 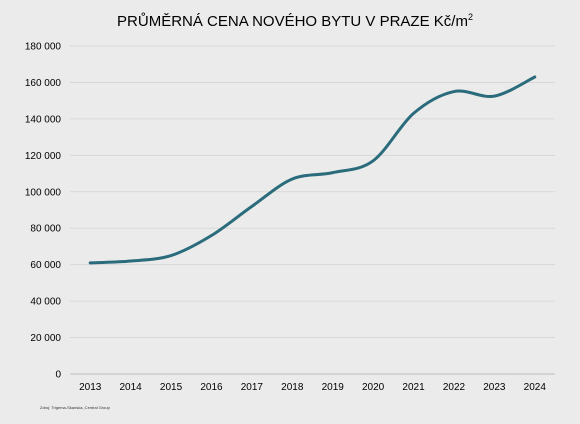 What do you see at coordinates (45, 302) in the screenshot?
I see `y-tick-label: 40 000` at bounding box center [45, 302].